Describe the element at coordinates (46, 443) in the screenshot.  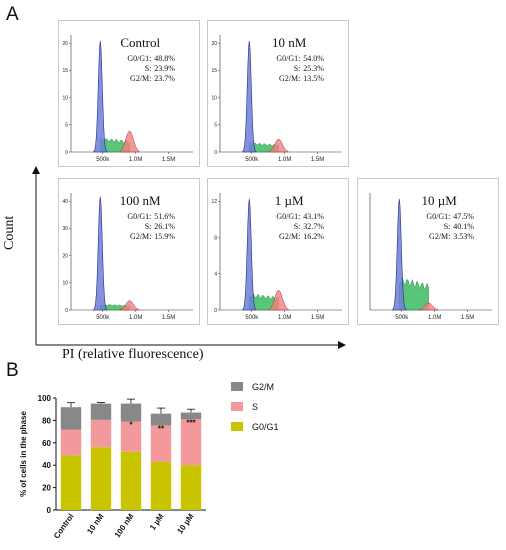
I see `bar-y-tick-label: 60` at that location.